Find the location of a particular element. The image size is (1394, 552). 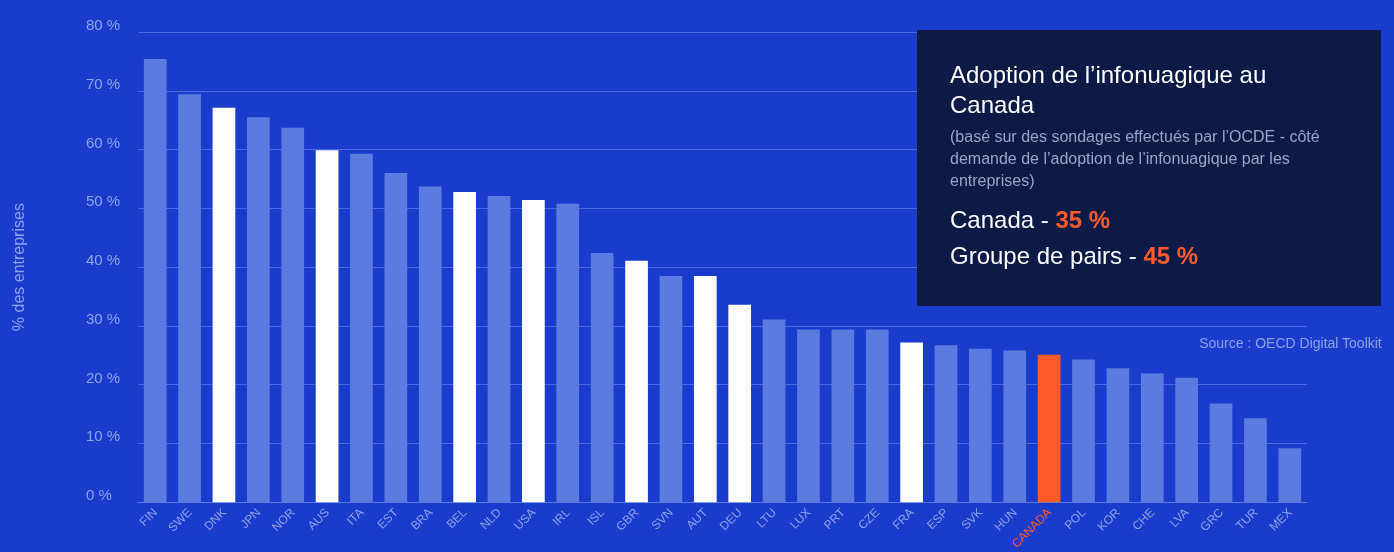

y-tick-label: 70 % is located at coordinates (103, 83).